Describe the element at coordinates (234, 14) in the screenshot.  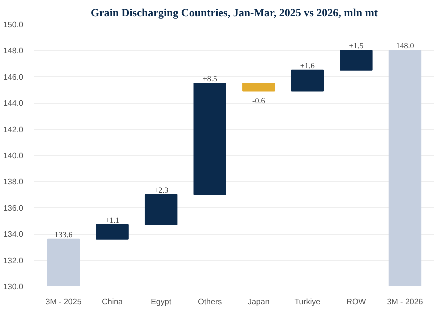
I see `chart-title: Grain Discharging Countries, Jan-Mar, 2025 vs 2026, mln mt` at that location.